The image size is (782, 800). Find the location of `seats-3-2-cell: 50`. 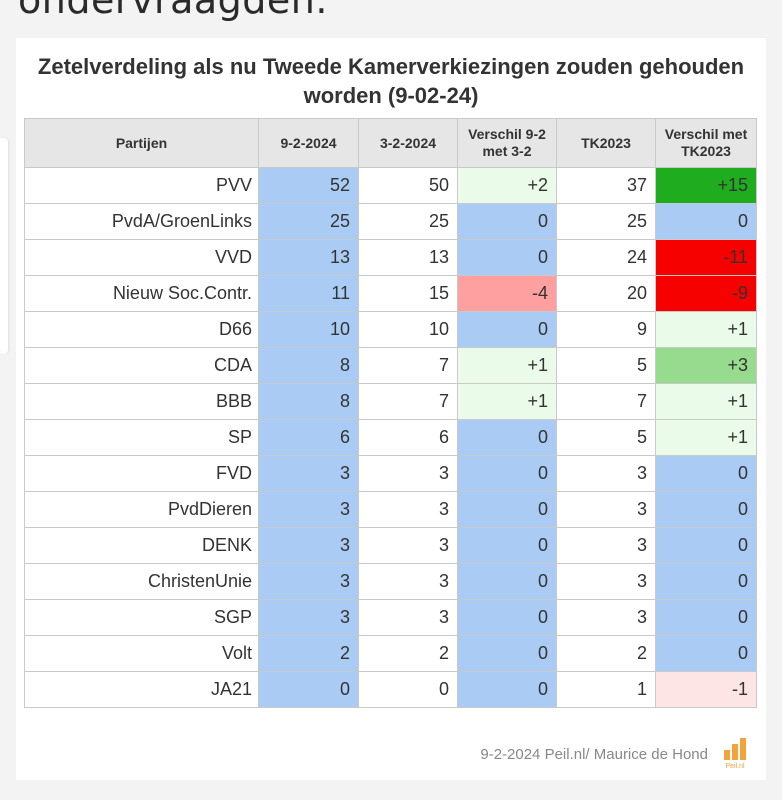

seats-3-2-cell: 50 is located at coordinates (408, 185).